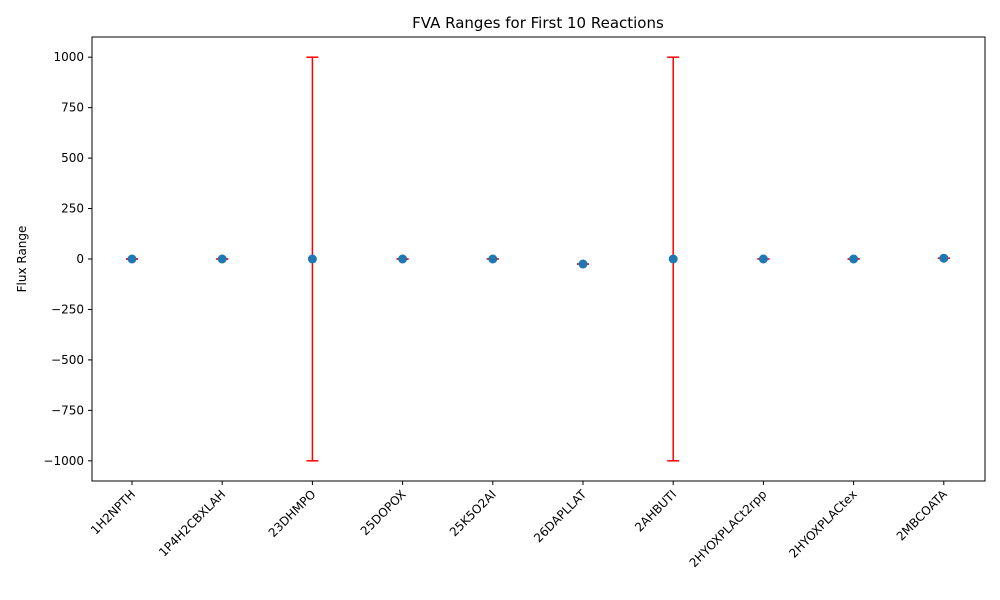 The width and height of the screenshot is (1000, 600). I want to click on y-tick-label: 0, so click(80, 259).